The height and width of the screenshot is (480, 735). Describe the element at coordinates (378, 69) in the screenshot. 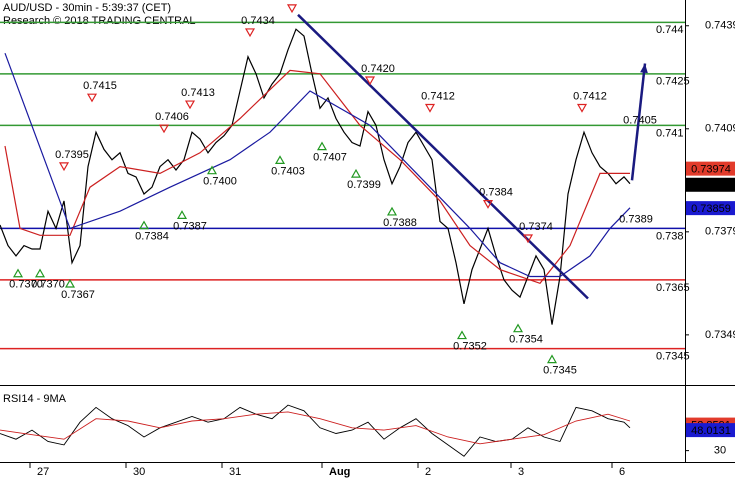

I see `annotation-label: 0.7420` at that location.